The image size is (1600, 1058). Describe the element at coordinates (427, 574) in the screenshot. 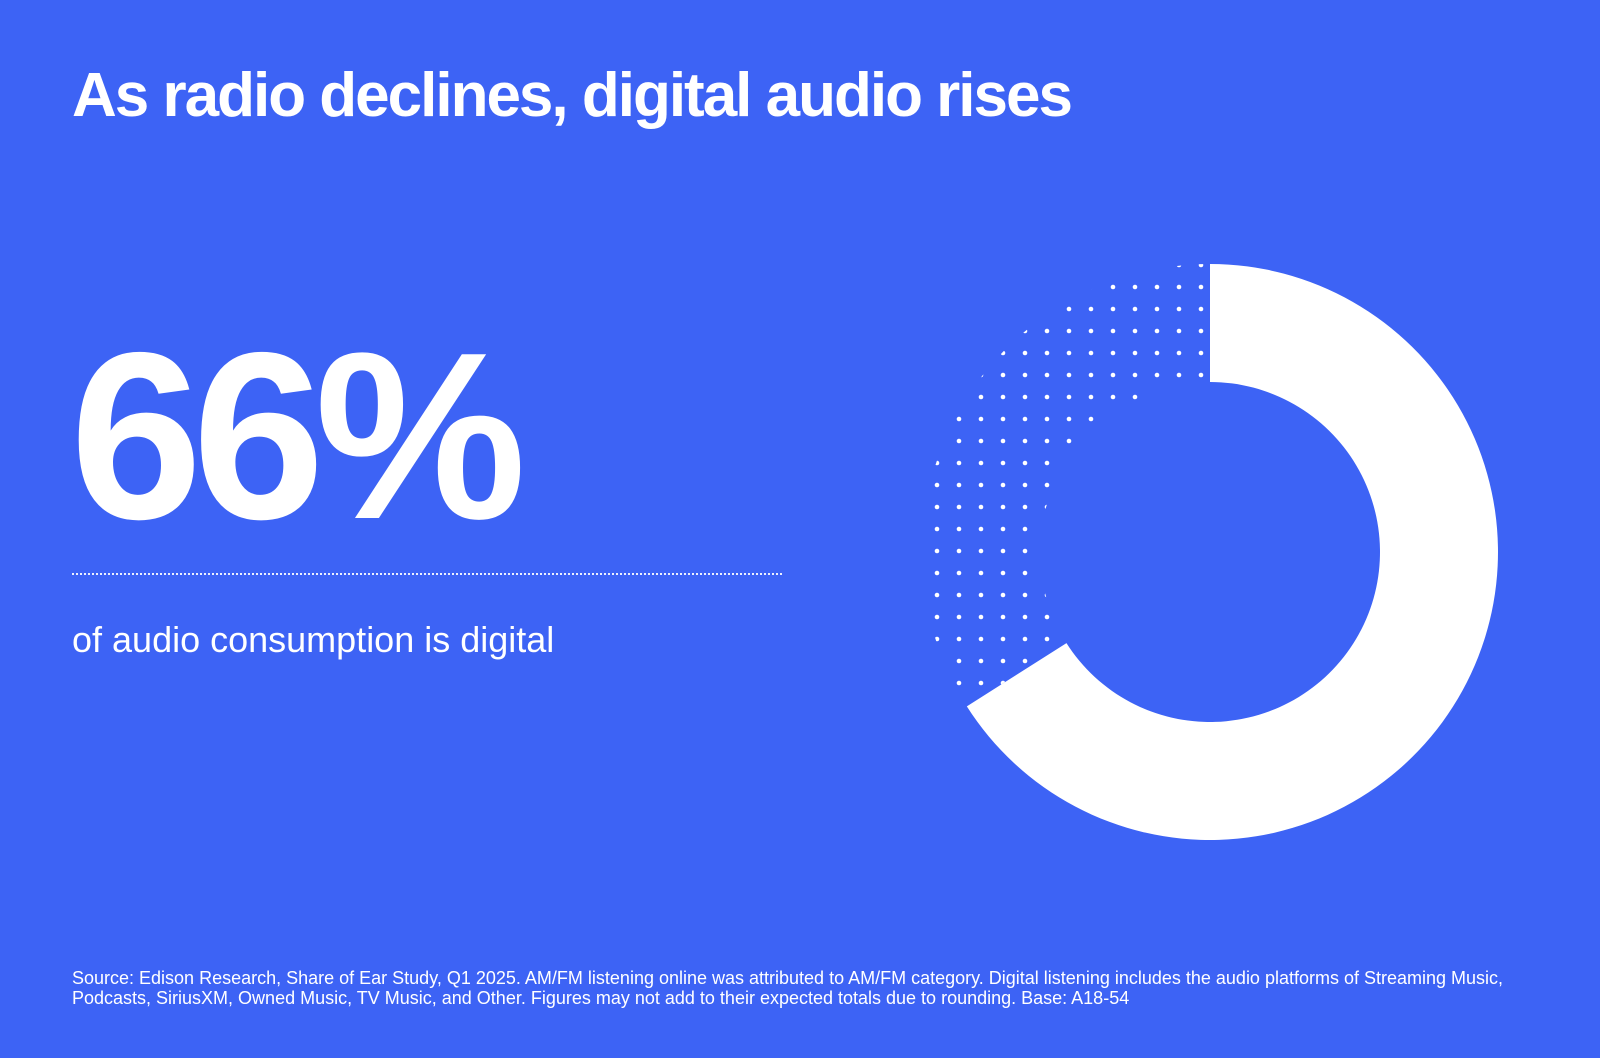

I see `divider` at that location.